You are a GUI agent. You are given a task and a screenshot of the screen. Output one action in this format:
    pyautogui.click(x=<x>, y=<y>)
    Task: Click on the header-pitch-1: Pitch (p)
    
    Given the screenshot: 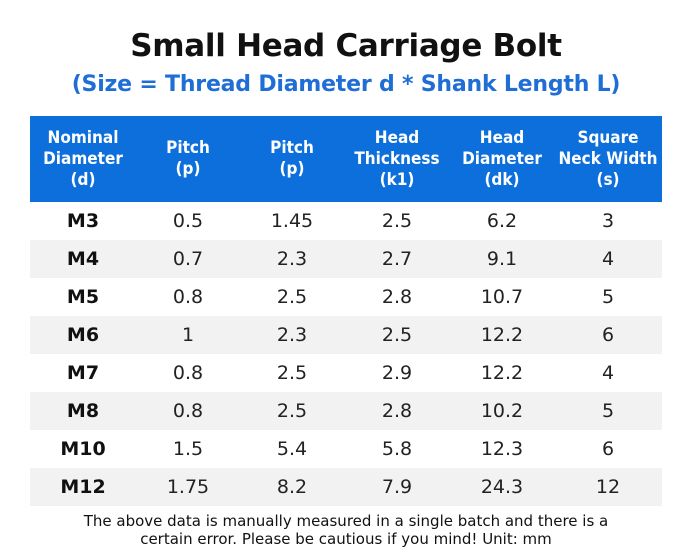 What is the action you would take?
    pyautogui.click(x=188, y=159)
    